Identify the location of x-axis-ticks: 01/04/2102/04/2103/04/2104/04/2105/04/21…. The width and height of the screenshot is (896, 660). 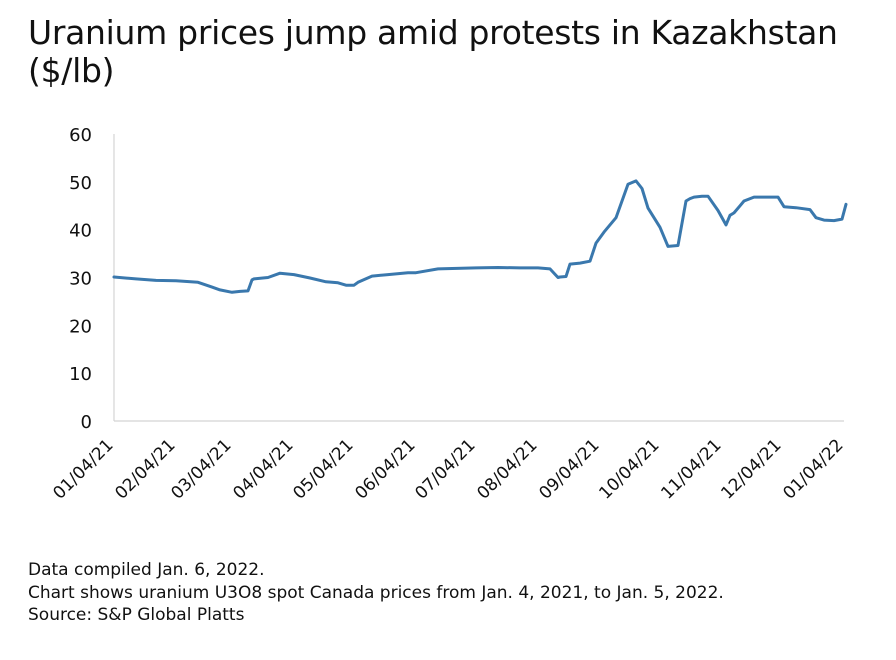
(448, 469).